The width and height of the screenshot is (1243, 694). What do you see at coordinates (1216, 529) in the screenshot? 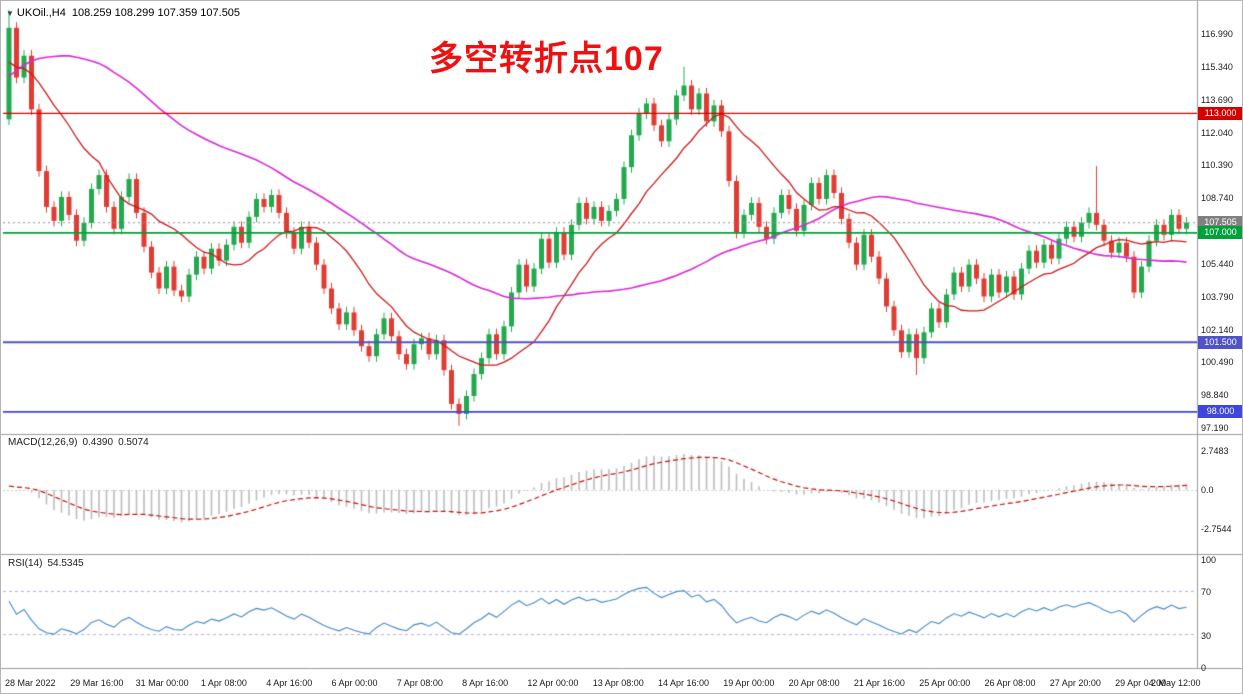
I see `macd-axis-tick: -2.7544` at bounding box center [1216, 529].